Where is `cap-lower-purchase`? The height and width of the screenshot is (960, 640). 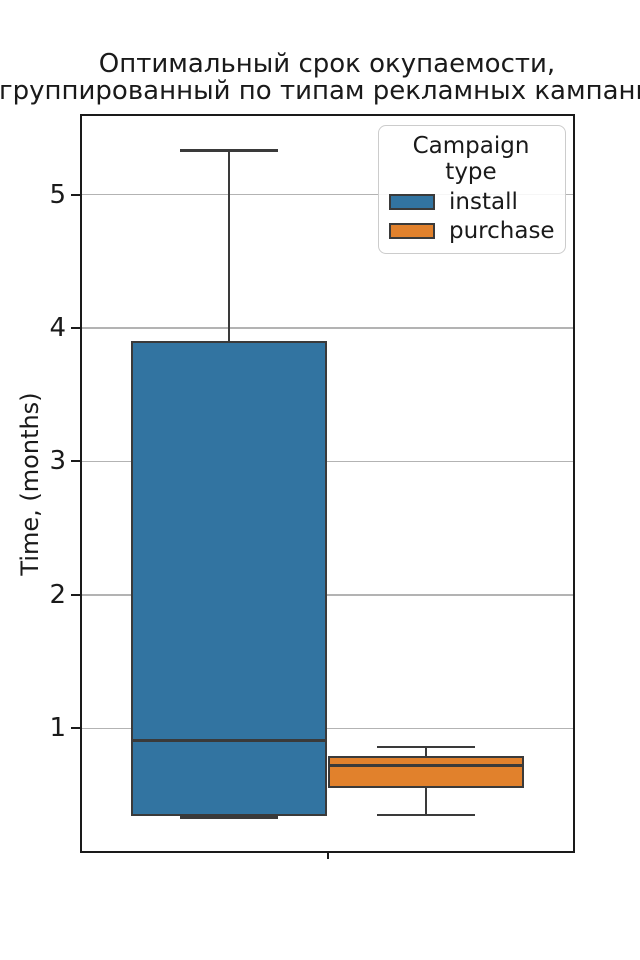 cap-lower-purchase is located at coordinates (425, 815).